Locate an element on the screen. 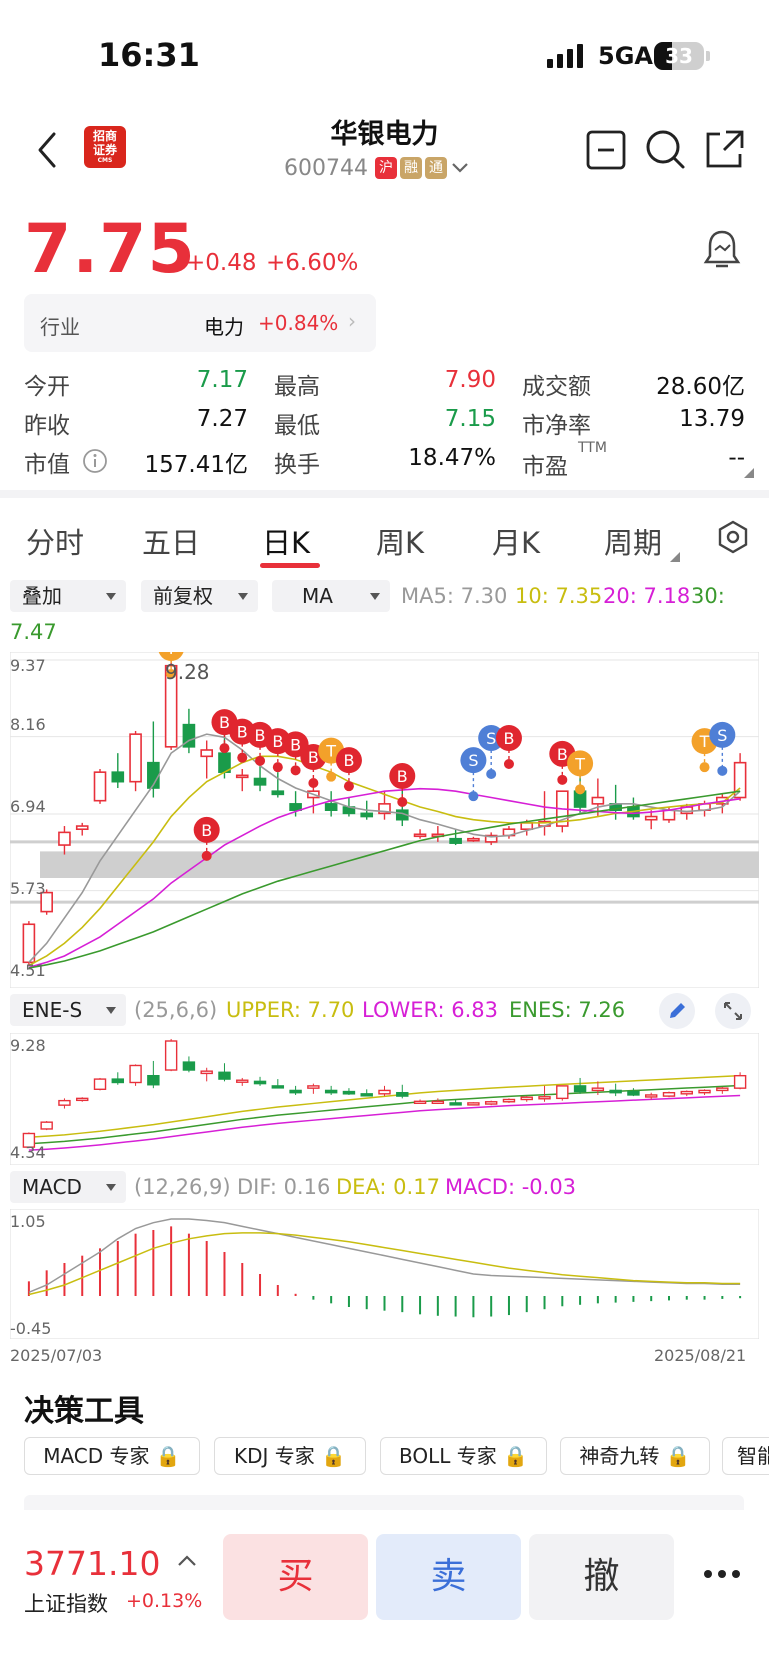 Image resolution: width=769 pixels, height=1665 pixels. stock-code-row: 600744 沪 融 通 is located at coordinates (377, 168).